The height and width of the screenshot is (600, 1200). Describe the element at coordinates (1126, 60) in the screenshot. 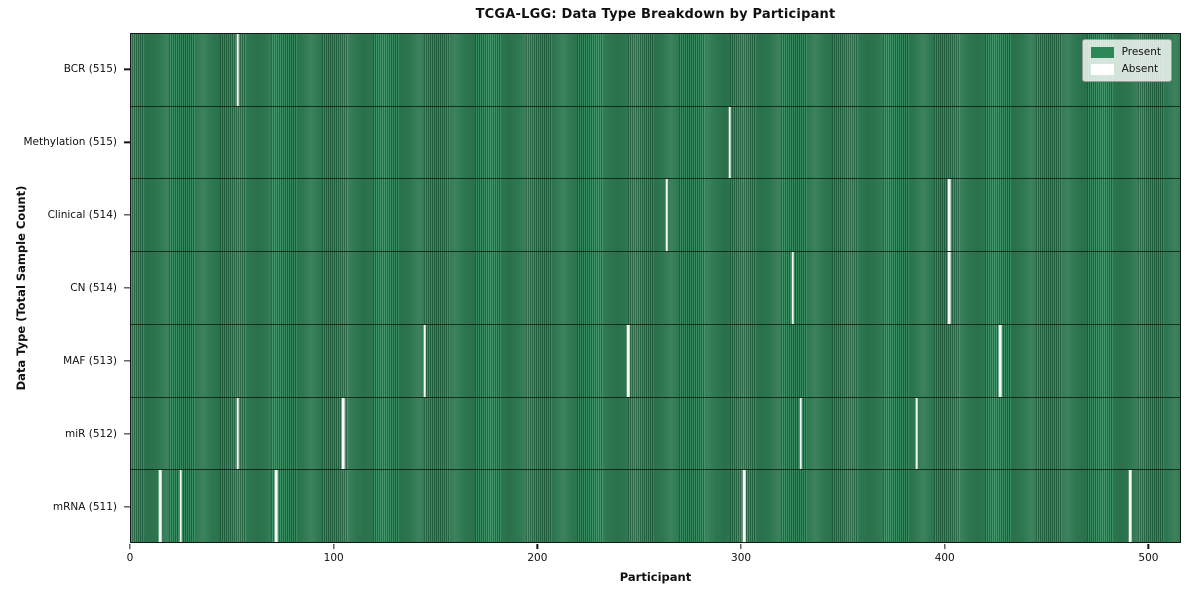

I see `legend: Present Absent` at that location.